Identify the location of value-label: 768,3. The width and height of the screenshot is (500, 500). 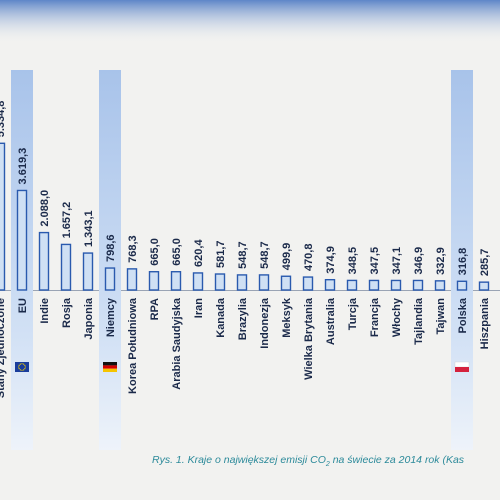
(133, 249).